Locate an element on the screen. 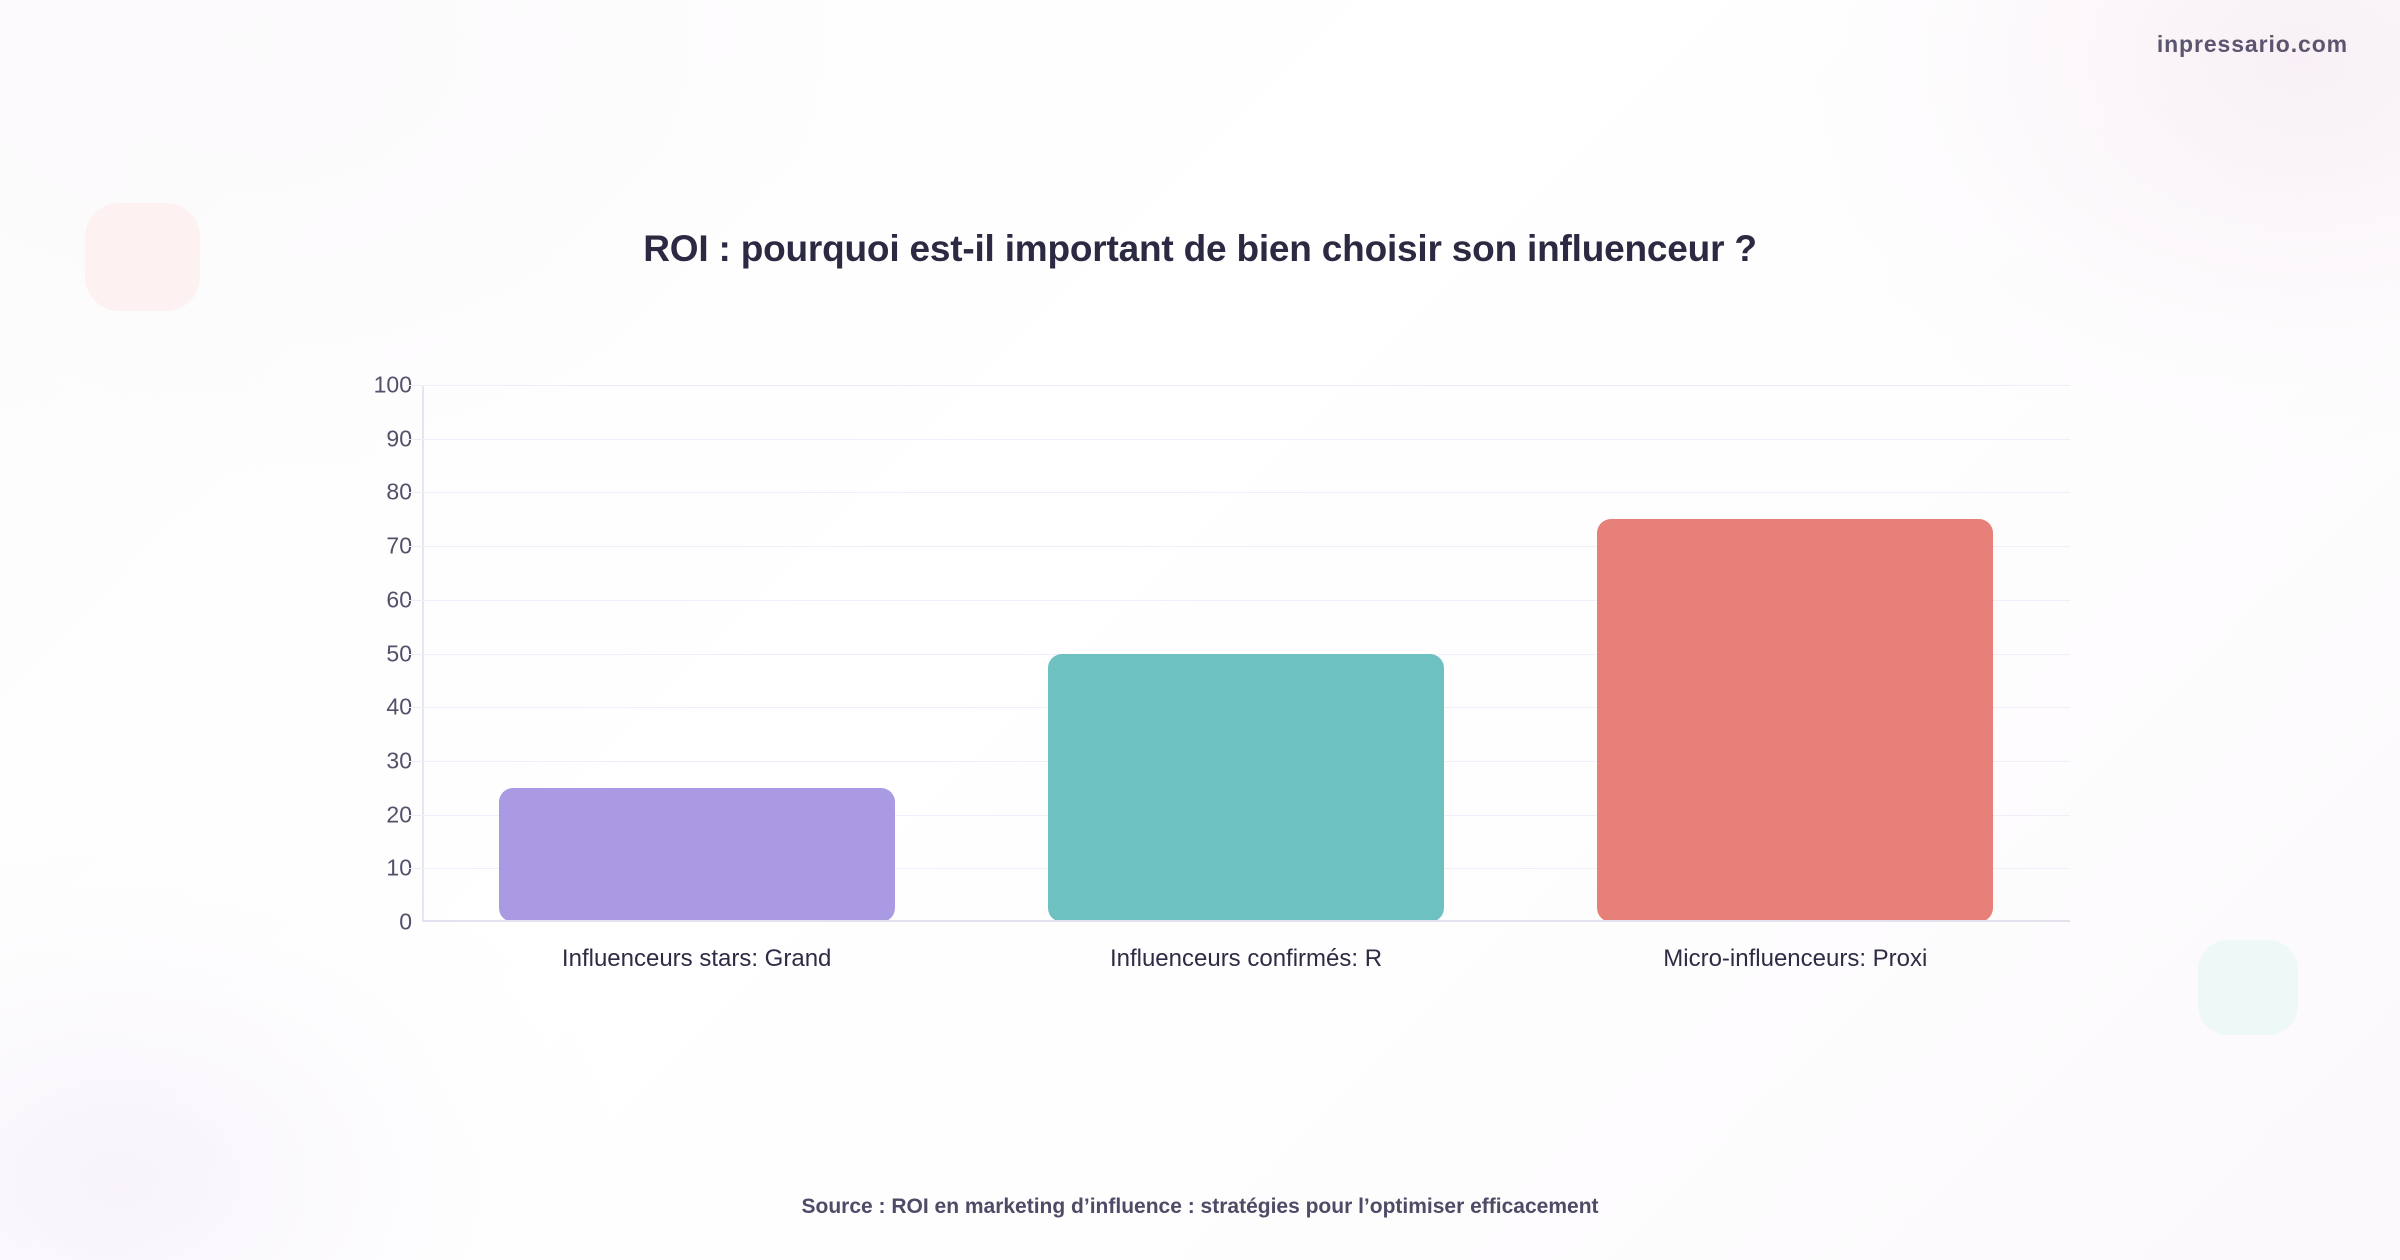 Image resolution: width=2400 pixels, height=1260 pixels. y-tick-label: 80 is located at coordinates (399, 491).